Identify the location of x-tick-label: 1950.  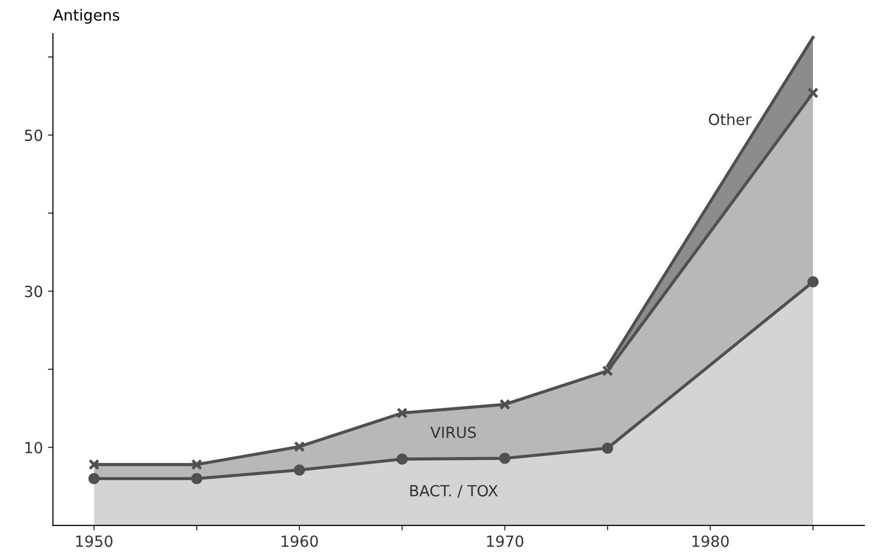
(94, 541).